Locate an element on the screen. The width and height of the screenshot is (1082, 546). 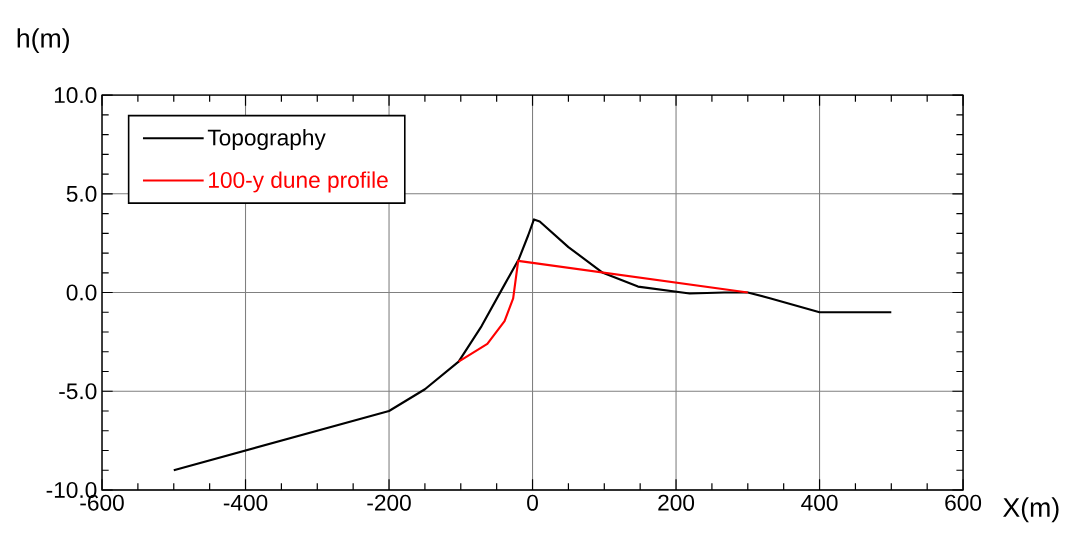
x-tick-label: 200 is located at coordinates (676, 502).